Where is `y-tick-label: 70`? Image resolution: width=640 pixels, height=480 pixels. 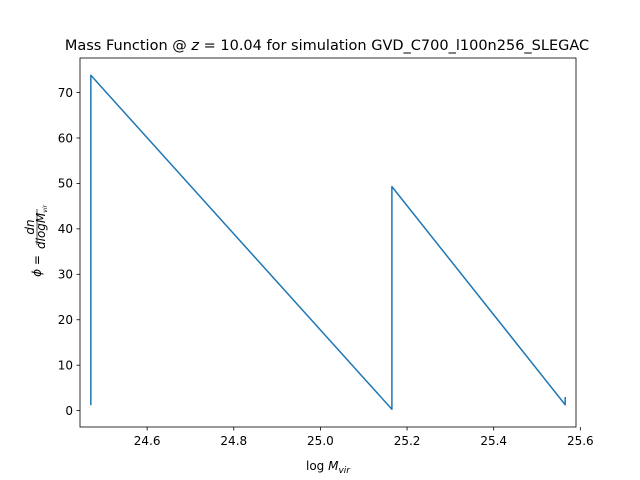 y-tick-label: 70 is located at coordinates (65, 93).